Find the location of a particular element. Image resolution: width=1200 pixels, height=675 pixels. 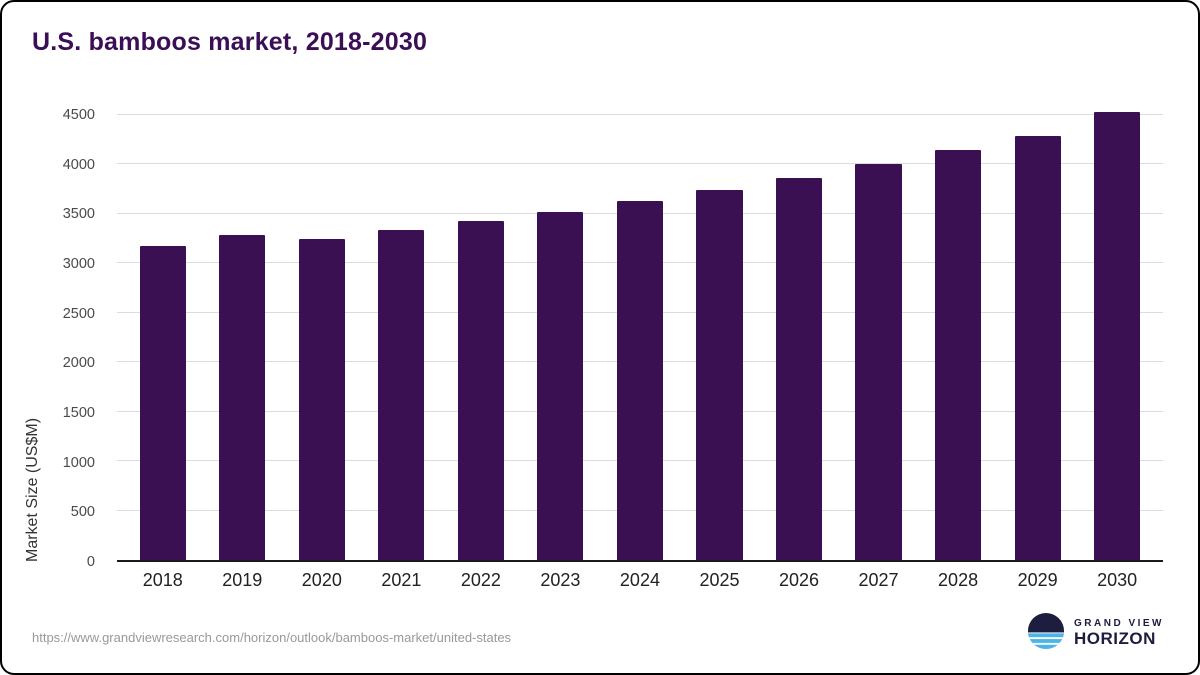

bar-2018 is located at coordinates (162, 403).